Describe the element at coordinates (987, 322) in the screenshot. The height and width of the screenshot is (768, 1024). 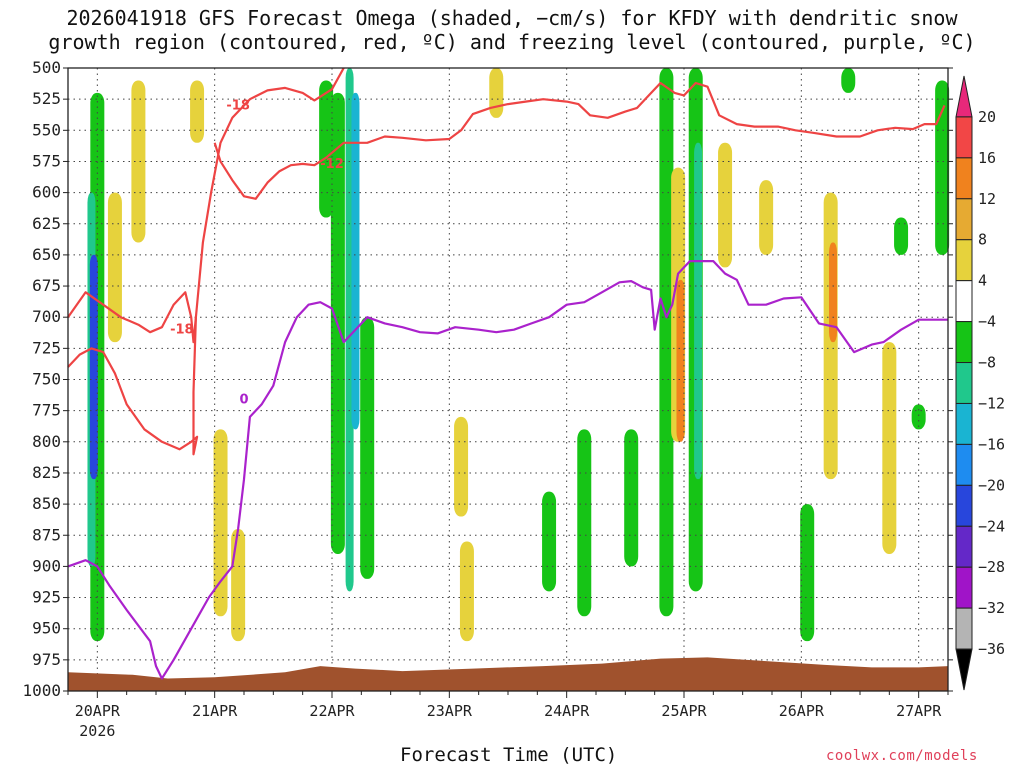
I see `colorbar-label: −4` at that location.